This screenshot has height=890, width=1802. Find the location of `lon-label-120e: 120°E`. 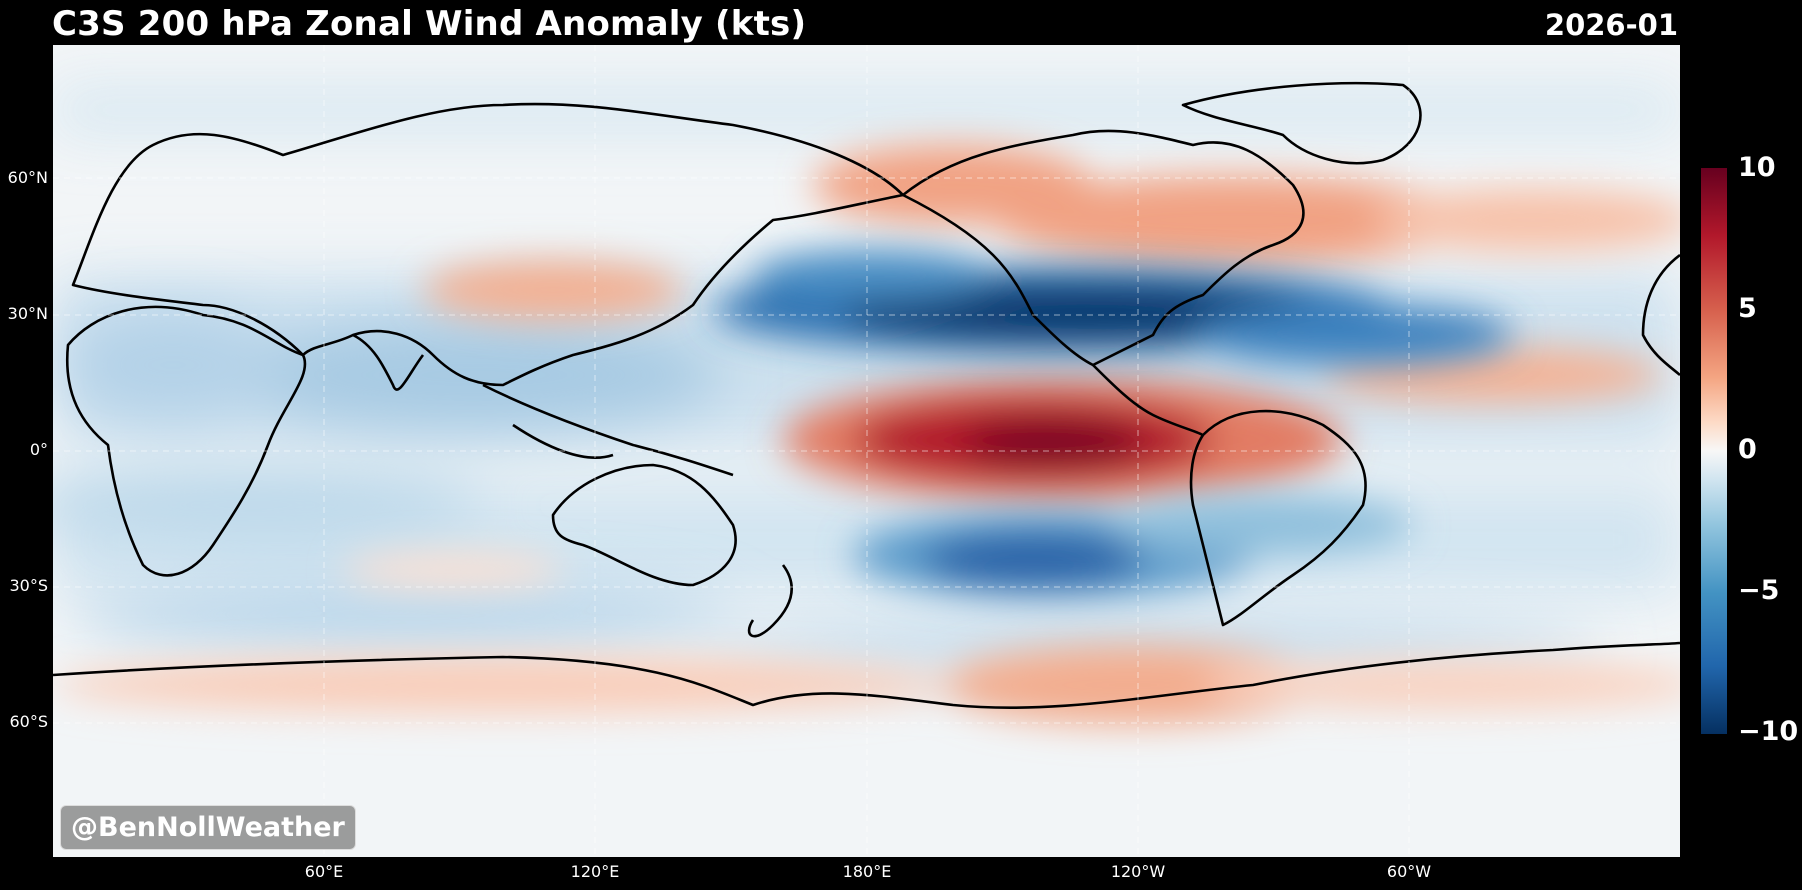

lon-label-120e: 120°E is located at coordinates (595, 871).